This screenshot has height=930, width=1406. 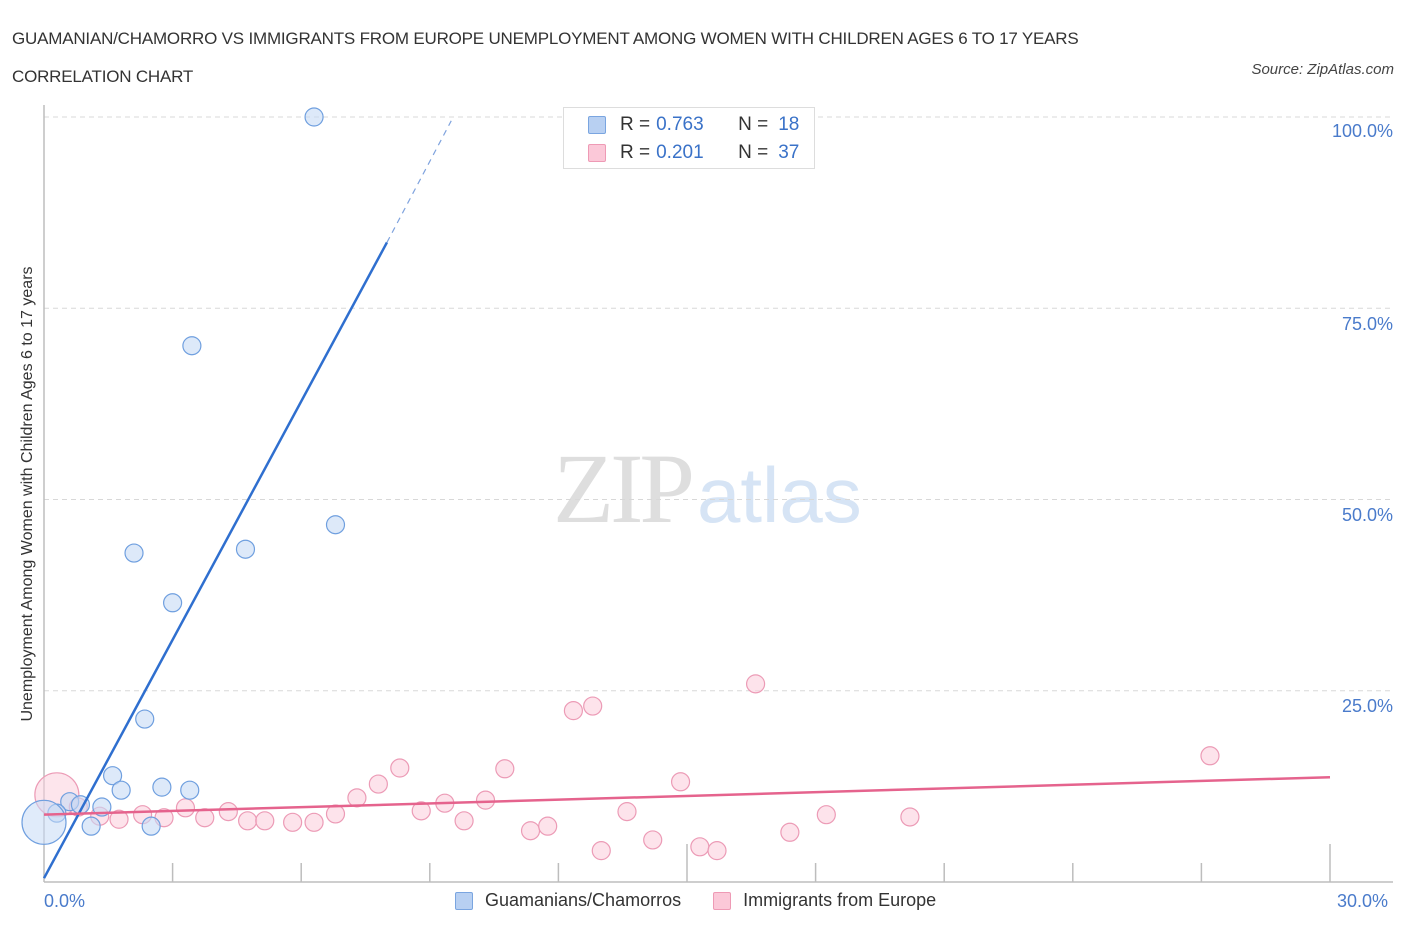 What do you see at coordinates (1362, 131) in the screenshot?
I see `y-tick-100: 100.0%` at bounding box center [1362, 131].